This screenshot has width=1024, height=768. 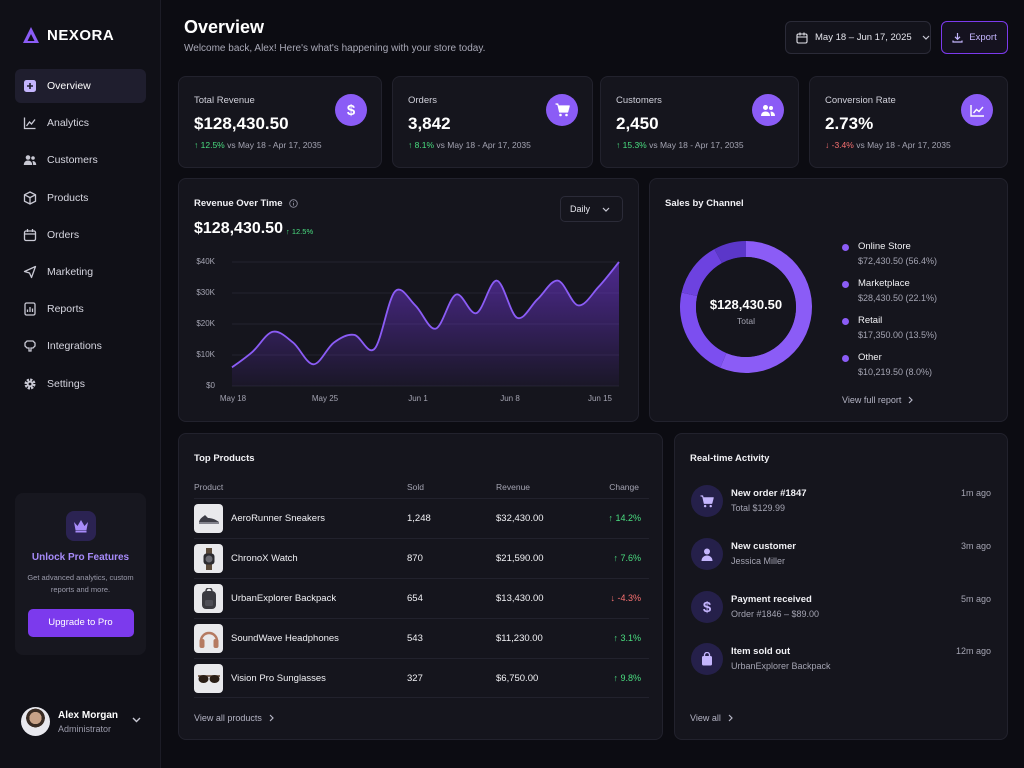 I want to click on products-icon, so click(x=30, y=197).